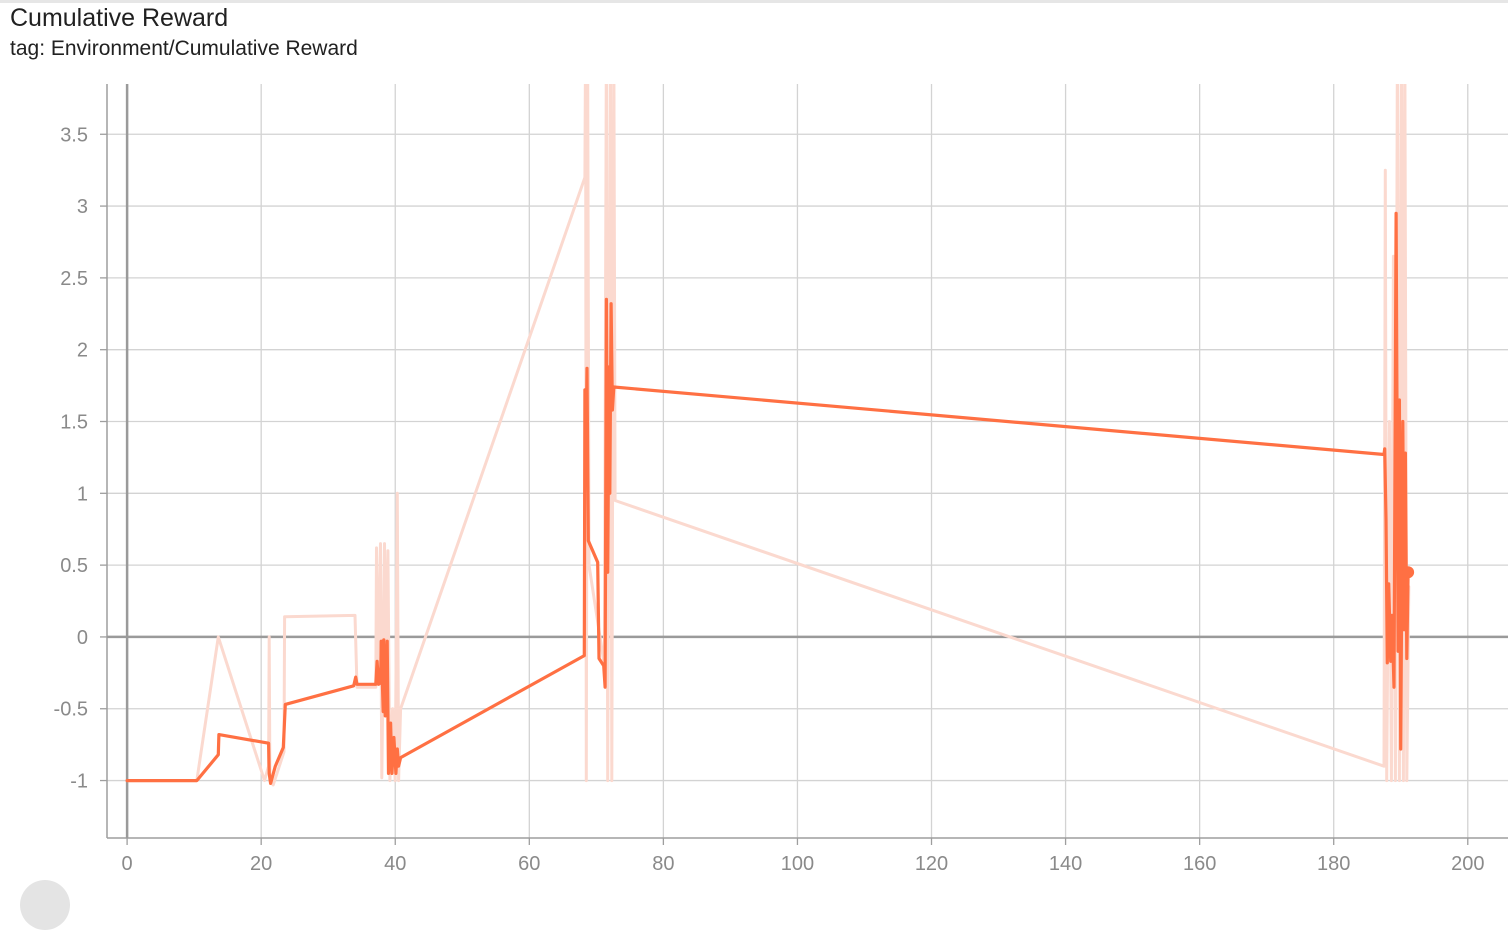 The image size is (1508, 930). Describe the element at coordinates (82, 494) in the screenshot. I see `y-tick-label: 1` at that location.